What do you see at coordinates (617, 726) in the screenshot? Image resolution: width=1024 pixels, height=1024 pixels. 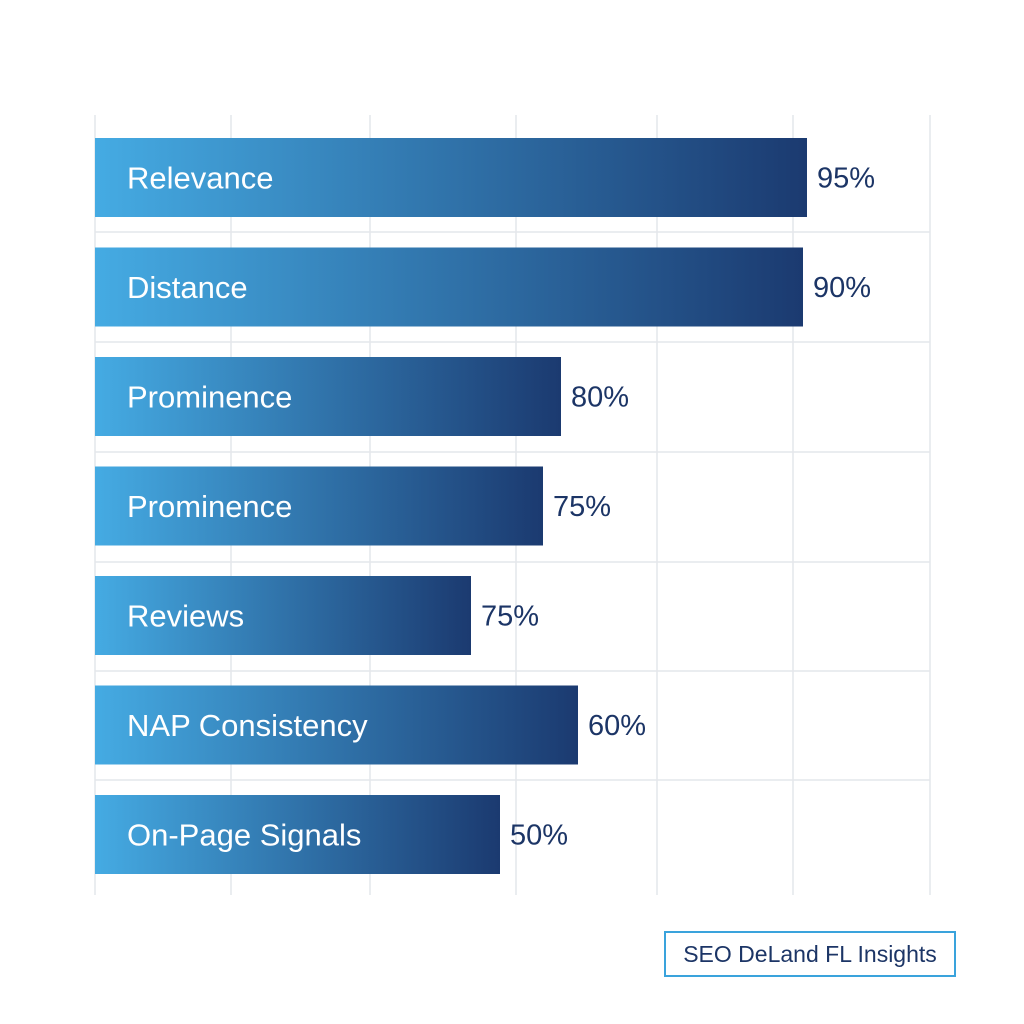 I see `bar-value-label: 60%` at bounding box center [617, 726].